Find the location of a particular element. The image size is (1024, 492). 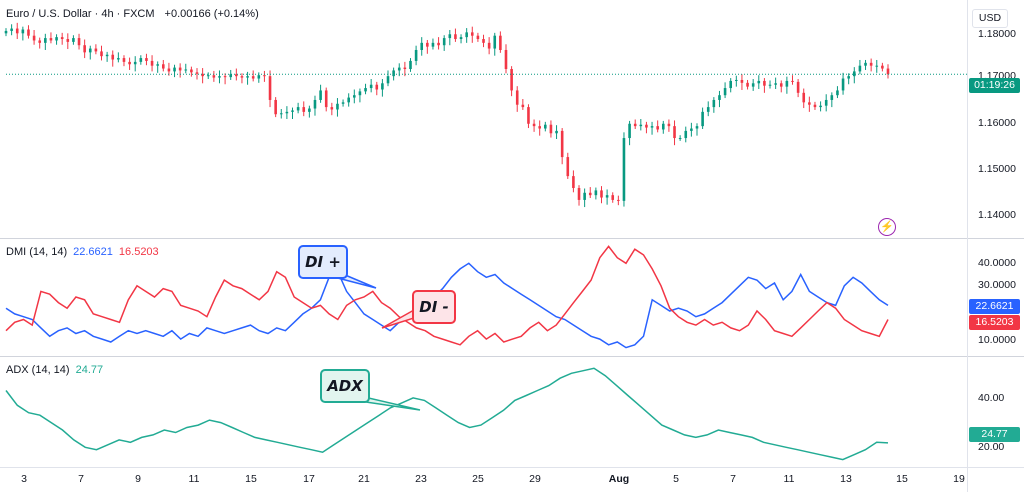

x-tick: 23 is located at coordinates (421, 479).